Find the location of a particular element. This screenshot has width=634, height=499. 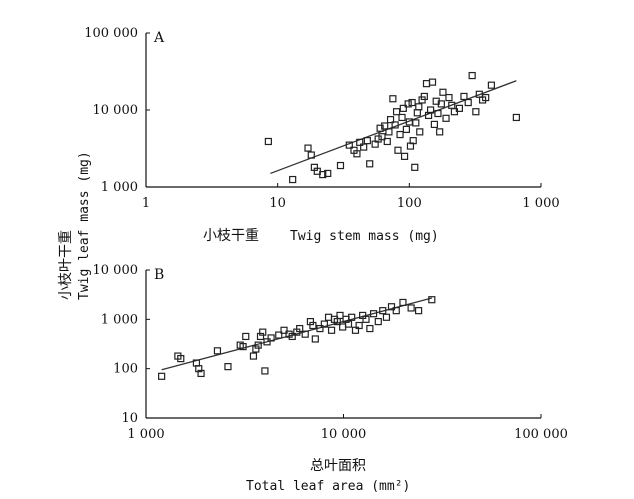

panel-b-xtick-label: 10 000 is located at coordinates (344, 434).